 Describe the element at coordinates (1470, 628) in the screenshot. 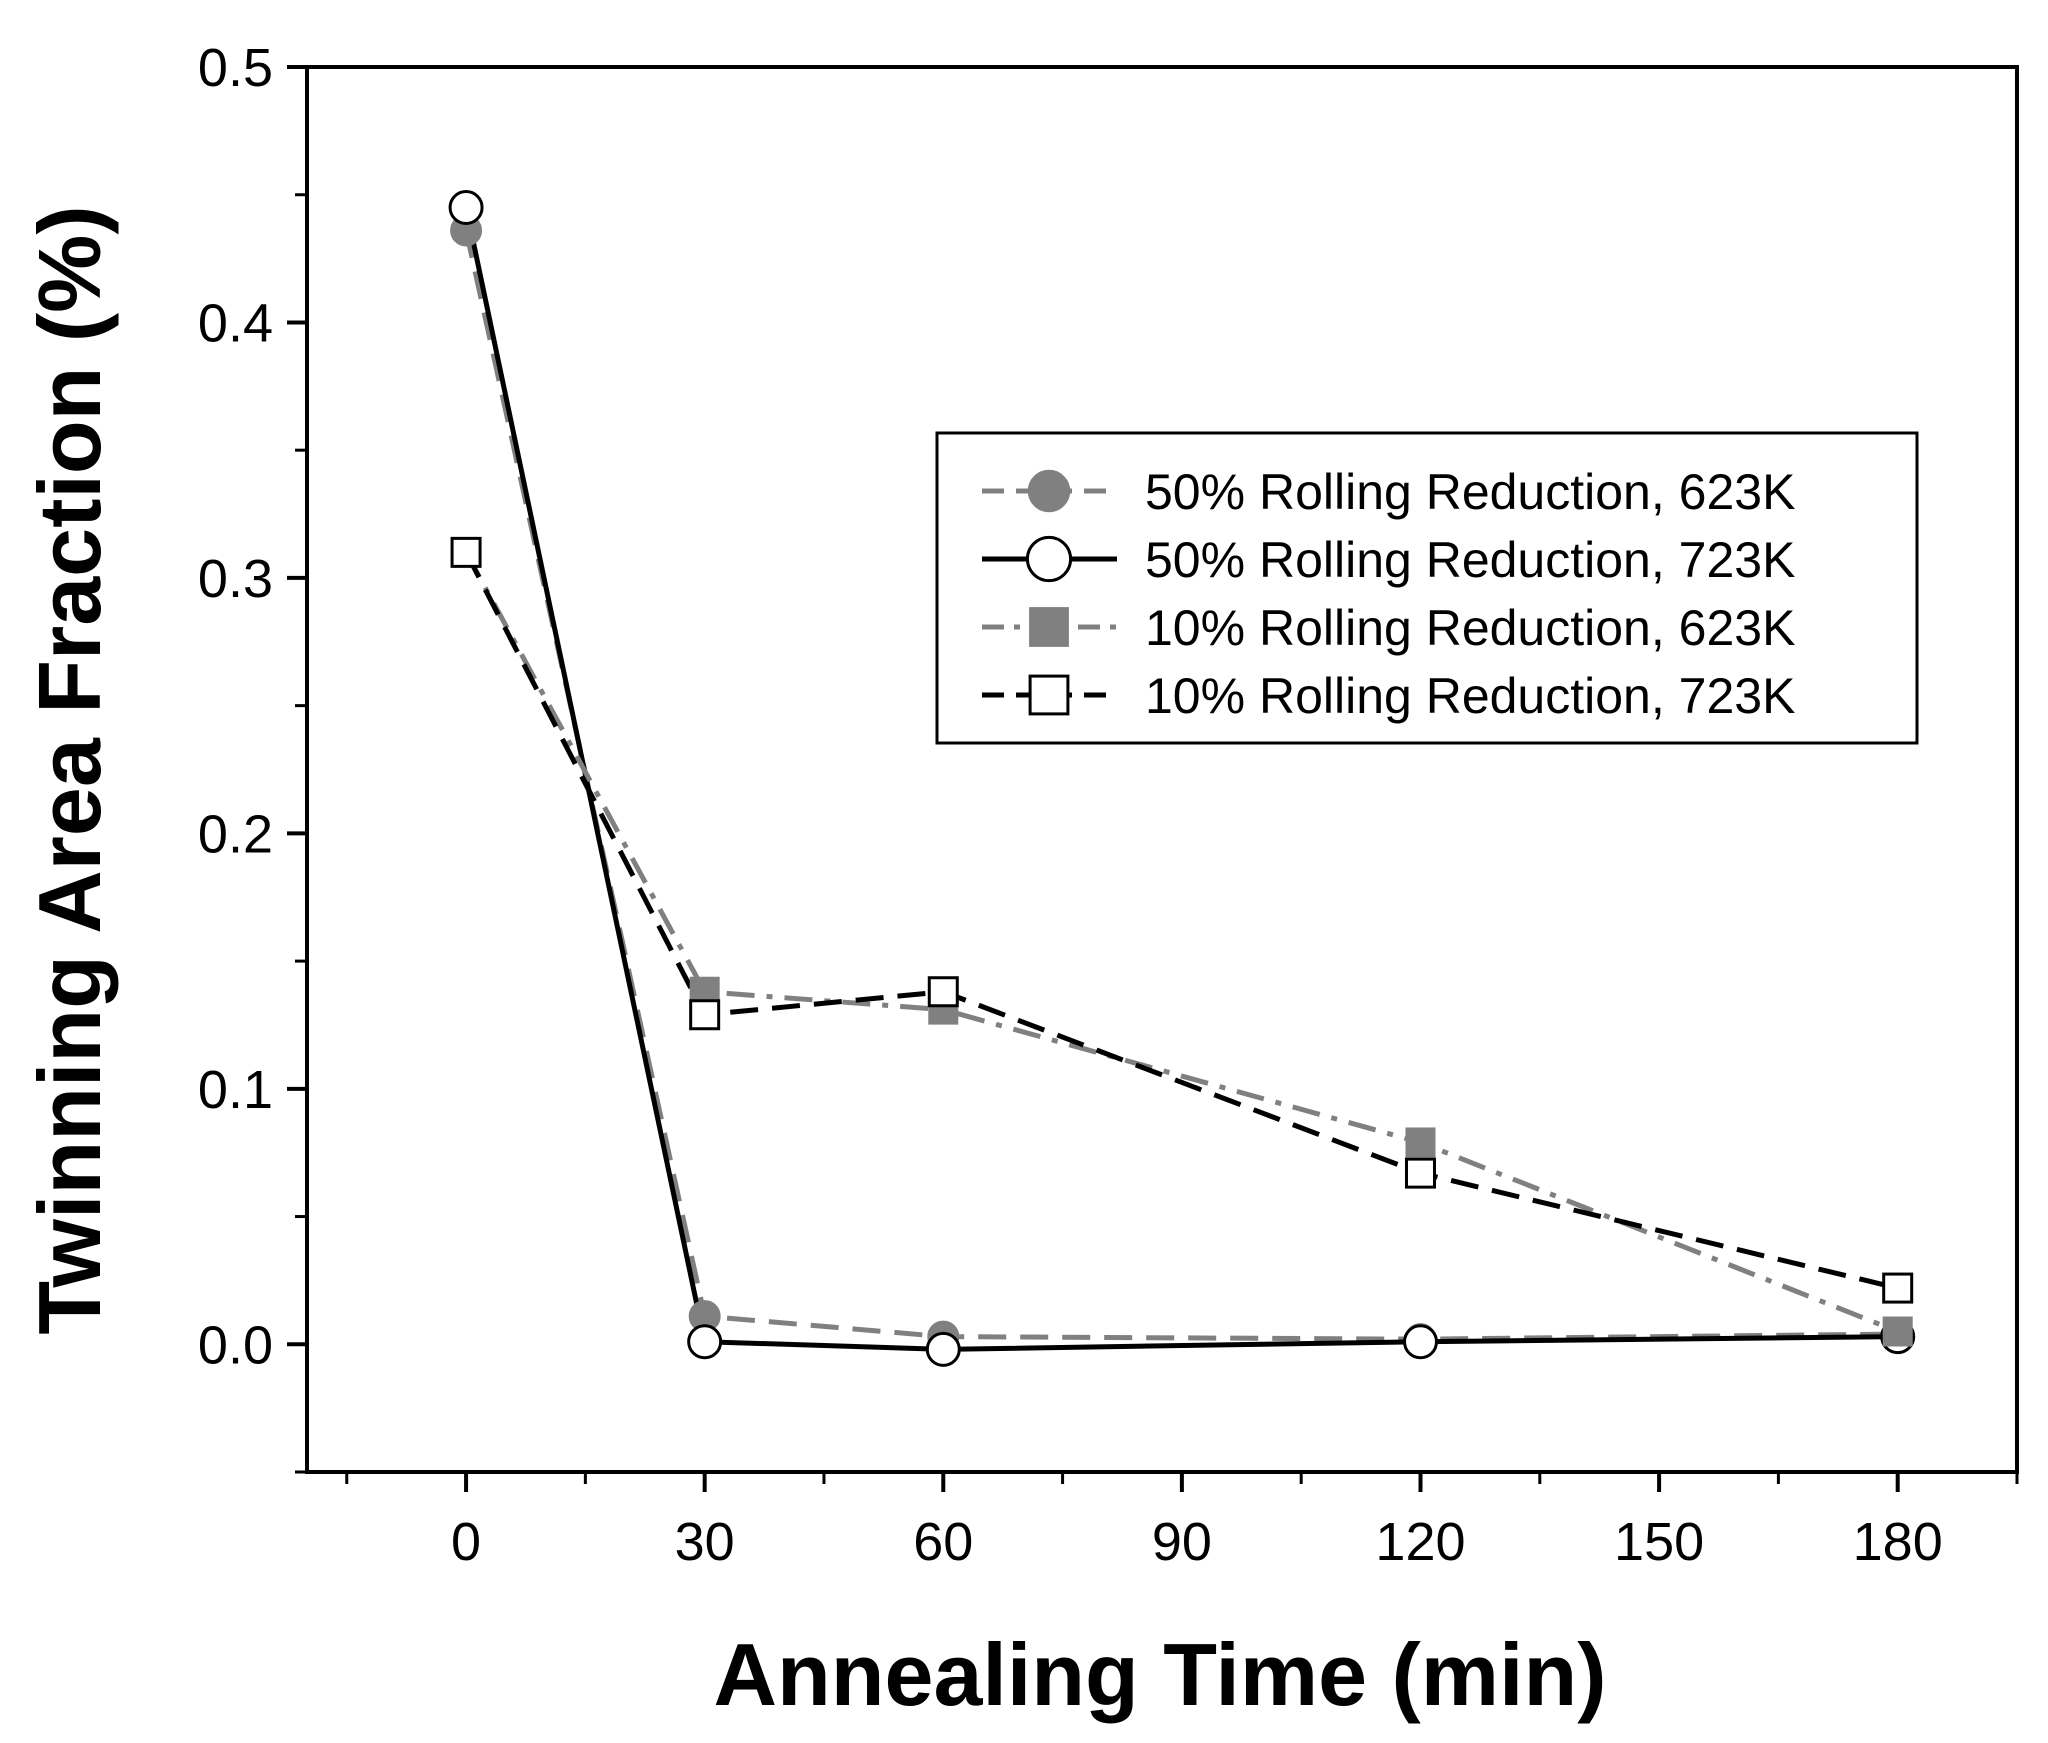

I see `legend-label-2: 10% Rolling Reduction, 623K` at that location.